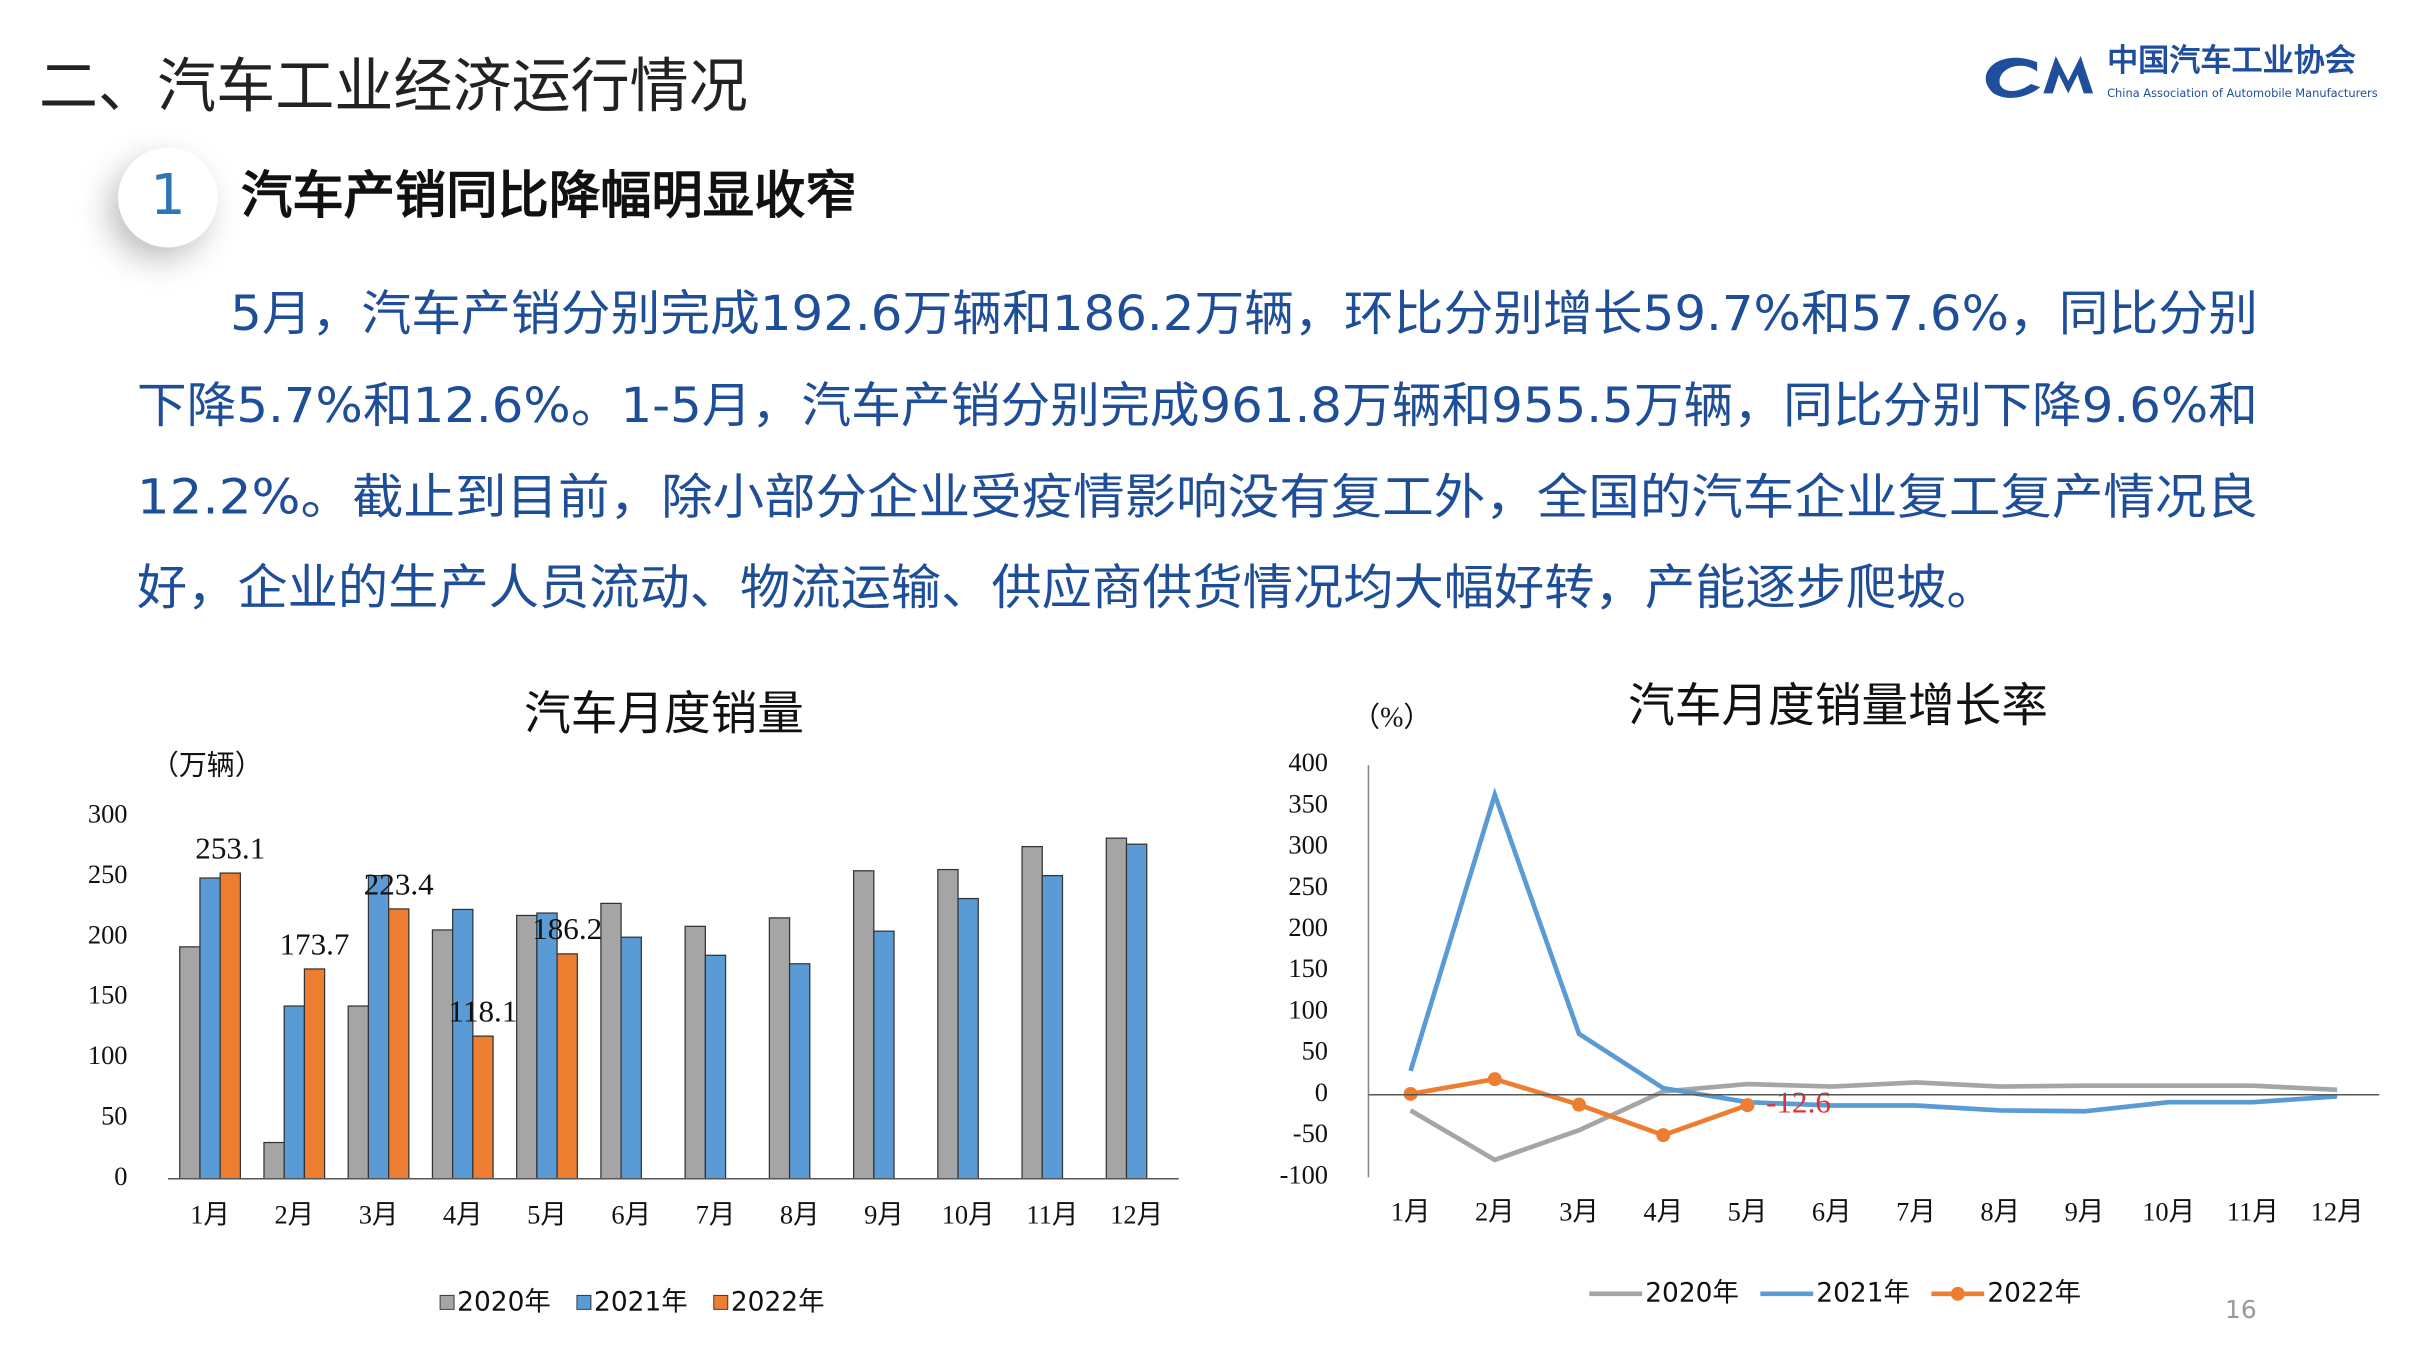  Describe the element at coordinates (1304, 1174) in the screenshot. I see `y-tick-label: -100` at that location.